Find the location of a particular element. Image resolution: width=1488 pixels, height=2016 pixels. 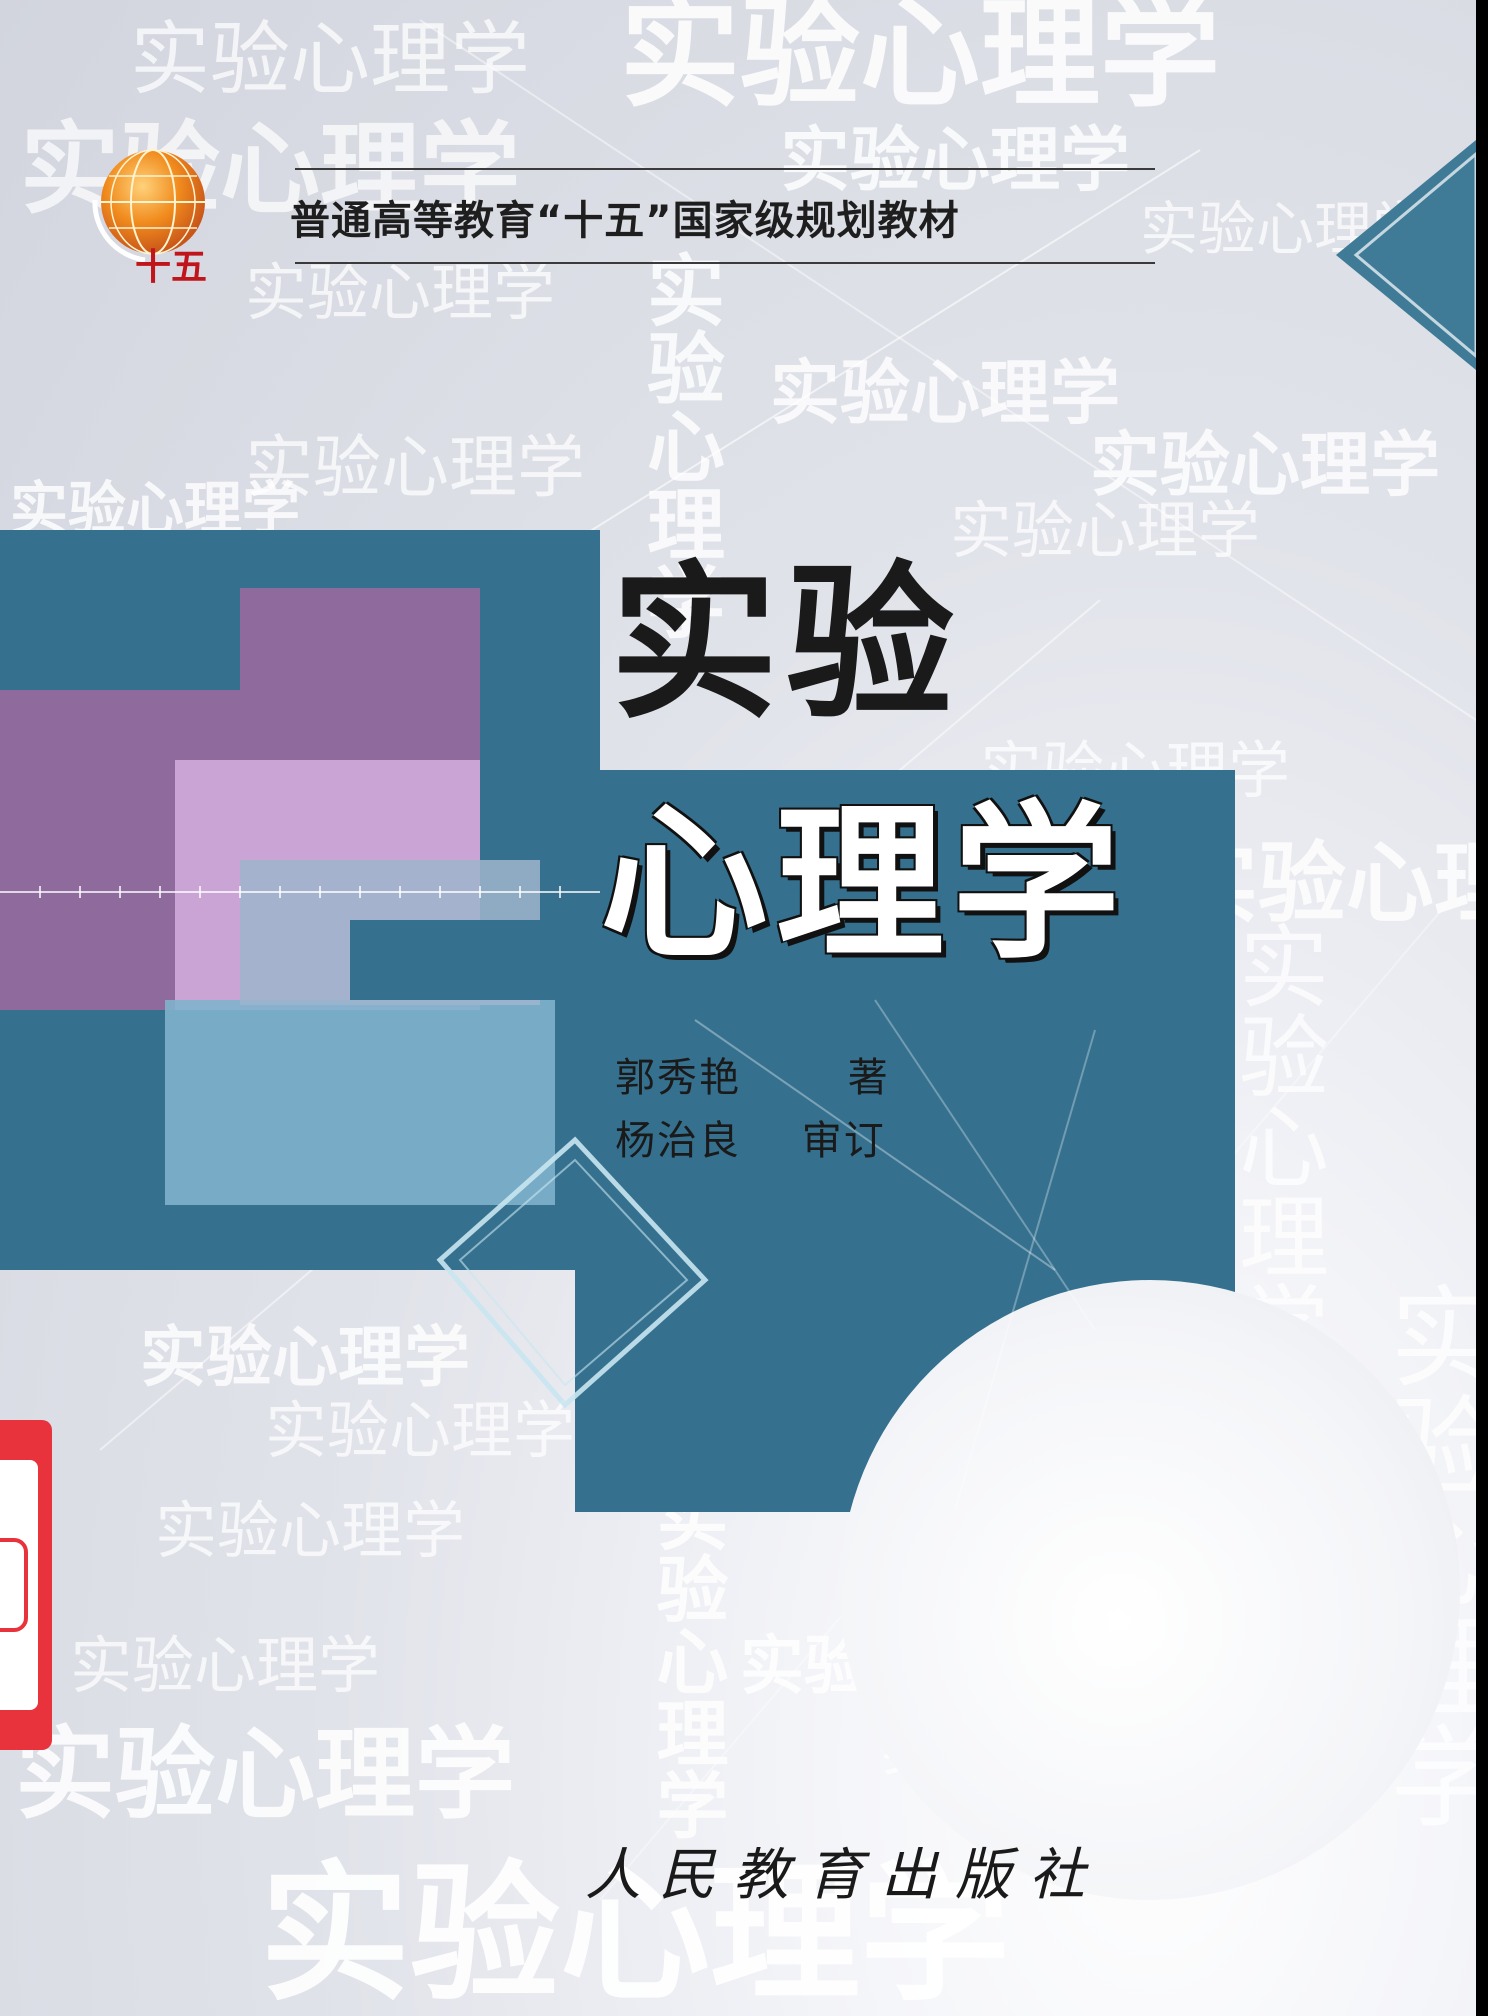

series-logo-label: 十五 is located at coordinates (171, 267).